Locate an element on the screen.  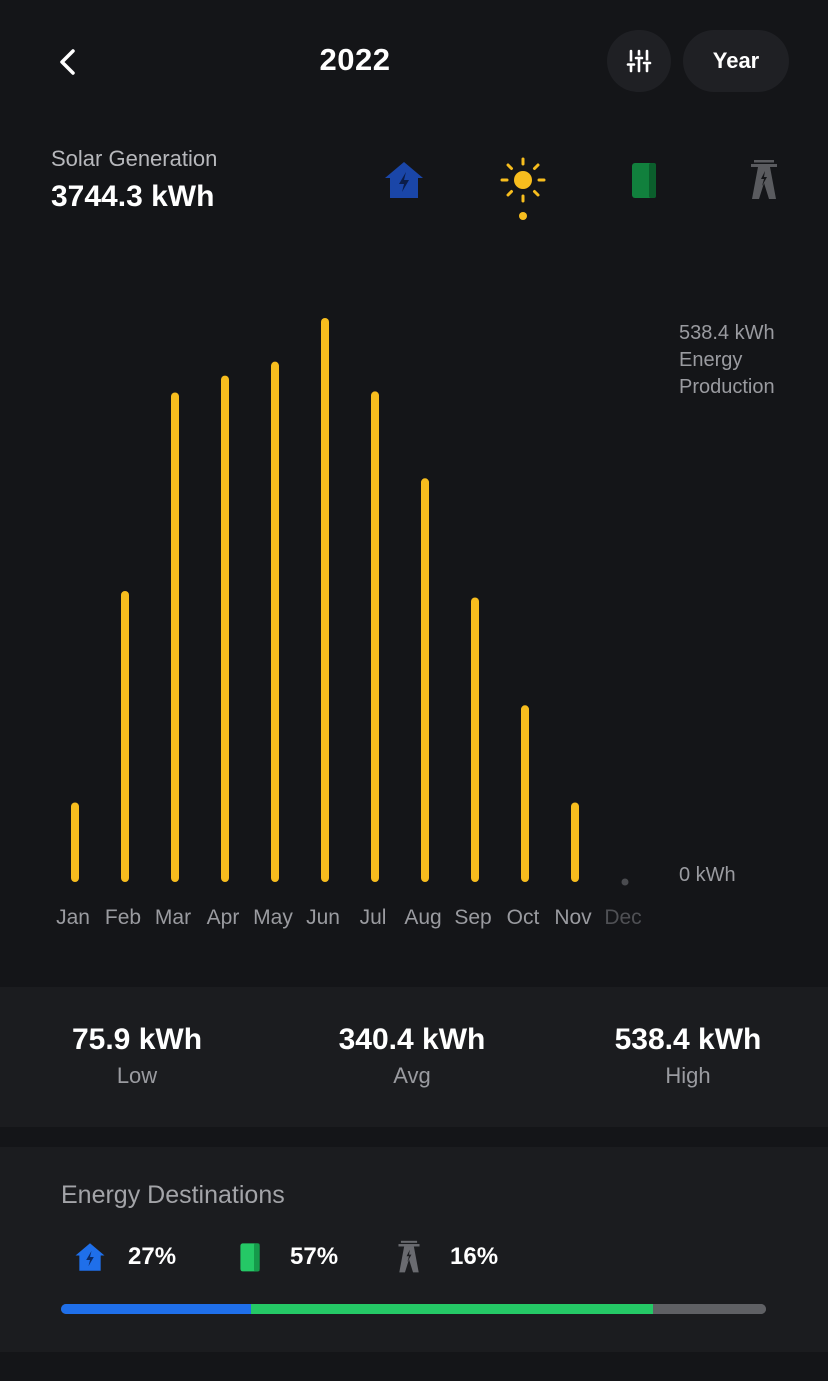
x-tick-jul: Jul is located at coordinates (373, 917).